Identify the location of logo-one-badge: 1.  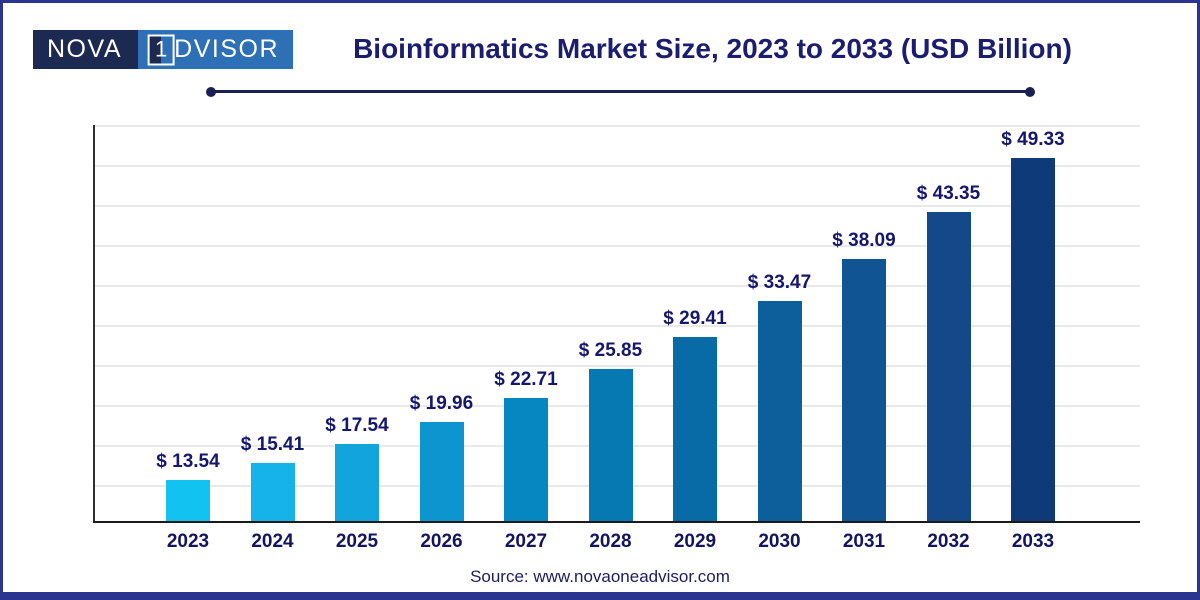
(161, 49).